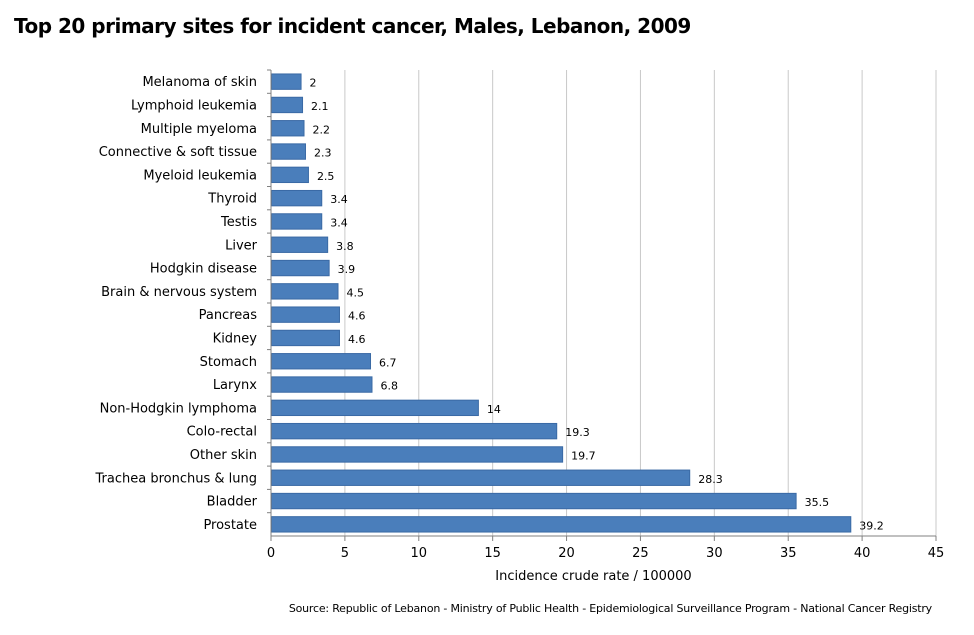  Describe the element at coordinates (389, 386) in the screenshot. I see `value-label: 6.8` at that location.